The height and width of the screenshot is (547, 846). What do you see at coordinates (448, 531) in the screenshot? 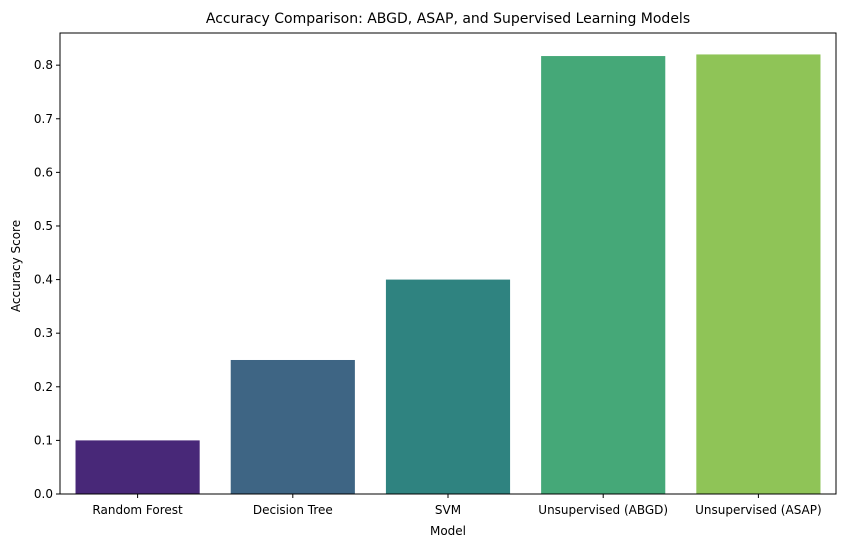
I see `x-axis-label: Model` at bounding box center [448, 531].